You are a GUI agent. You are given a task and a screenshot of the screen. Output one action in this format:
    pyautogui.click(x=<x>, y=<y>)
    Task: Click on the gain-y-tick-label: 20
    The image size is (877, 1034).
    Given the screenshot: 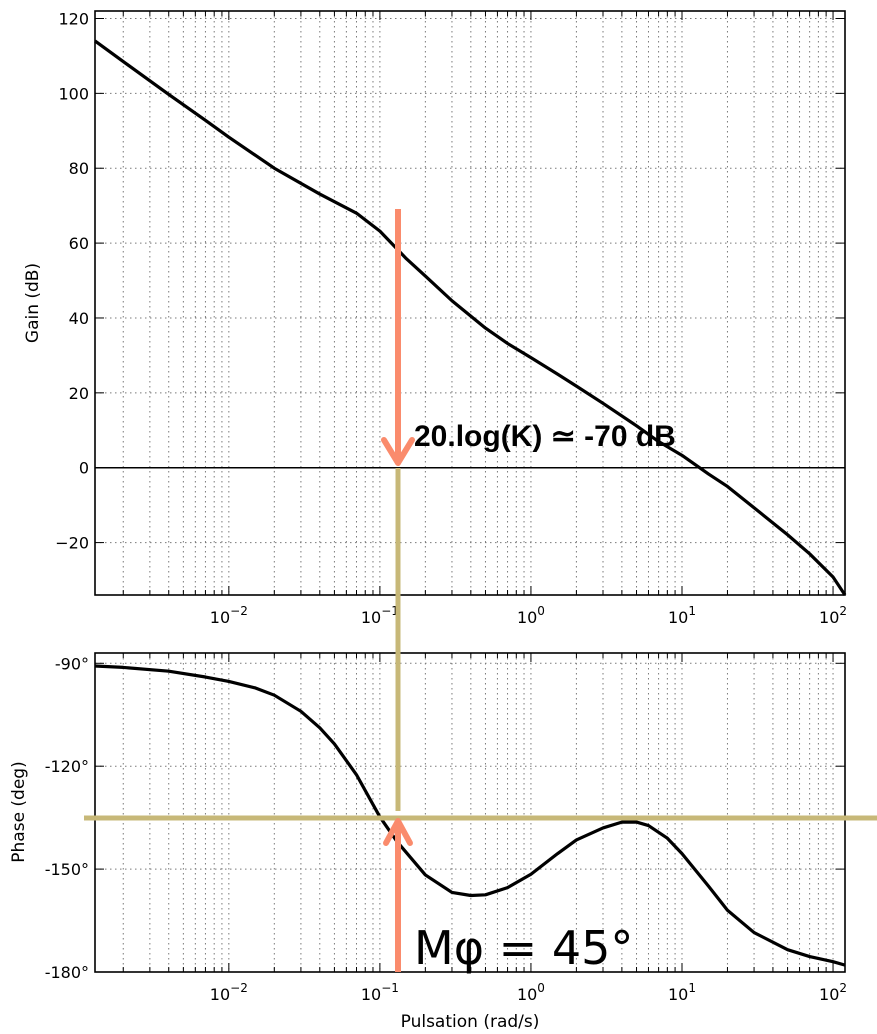 What is the action you would take?
    pyautogui.click(x=79, y=393)
    